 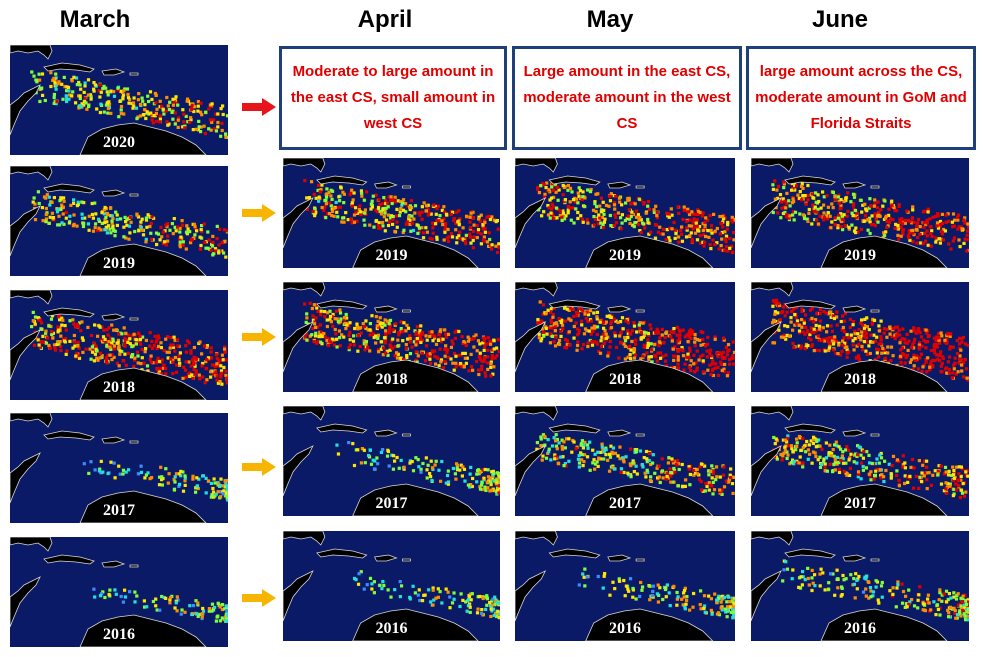 What do you see at coordinates (391, 379) in the screenshot?
I see `year-label: 2018` at bounding box center [391, 379].